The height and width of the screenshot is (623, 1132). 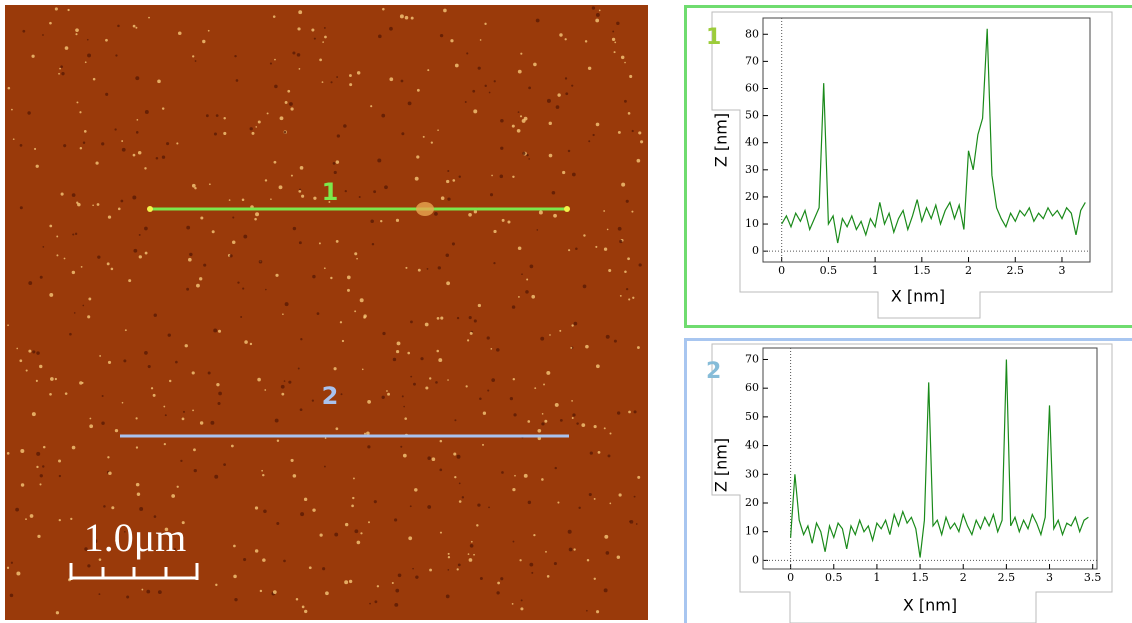 I want to click on y-tick-label: 0, so click(x=755, y=250).